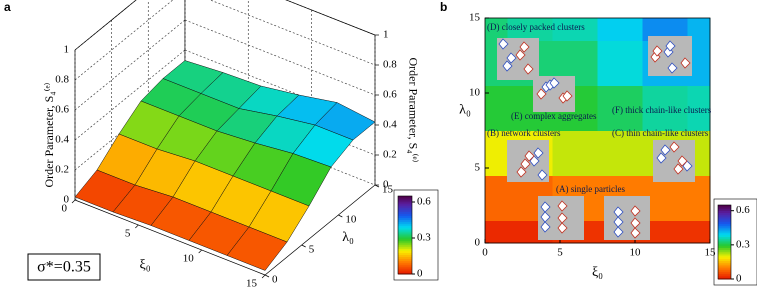 Image resolution: width=757 pixels, height=287 pixels. I want to click on annotation: (F) thick chain-like clusters, so click(662, 110).